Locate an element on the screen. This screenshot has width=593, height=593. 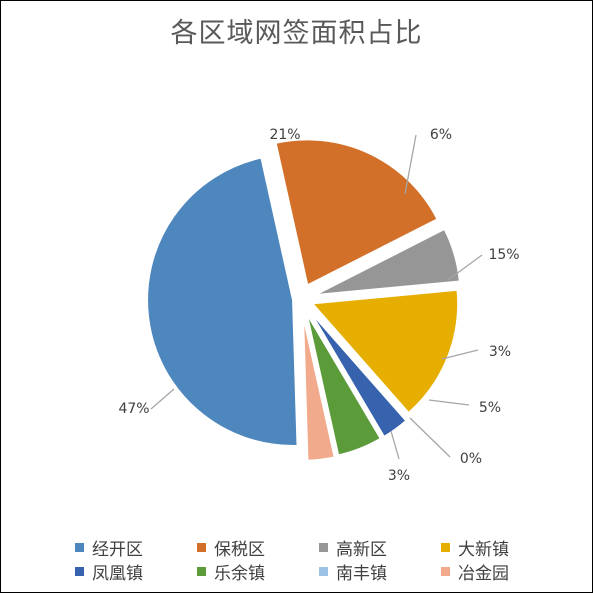
legend-item-1: 经开区 is located at coordinates (132, 548).